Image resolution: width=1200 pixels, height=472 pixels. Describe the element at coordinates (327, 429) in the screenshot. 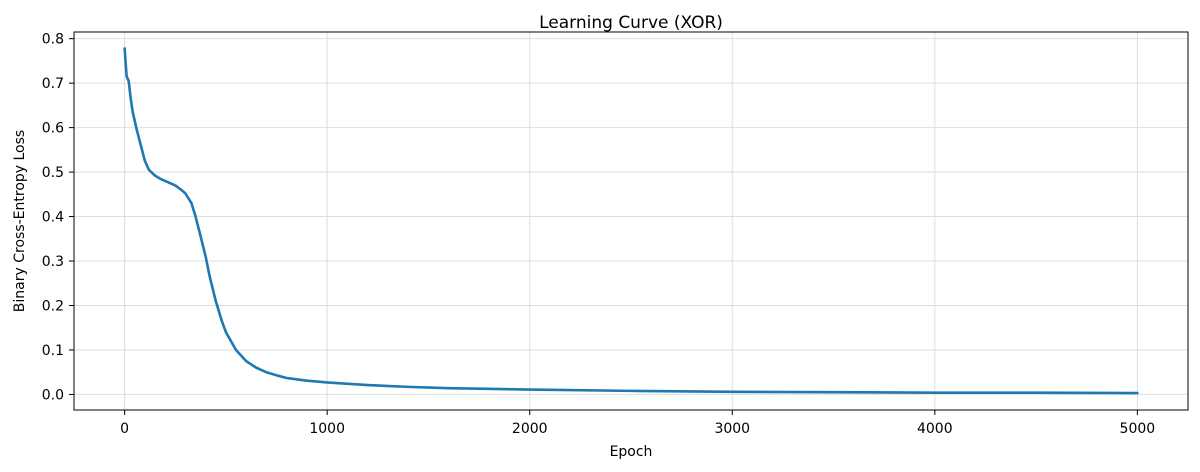

I see `x-tick-label: 1000` at that location.